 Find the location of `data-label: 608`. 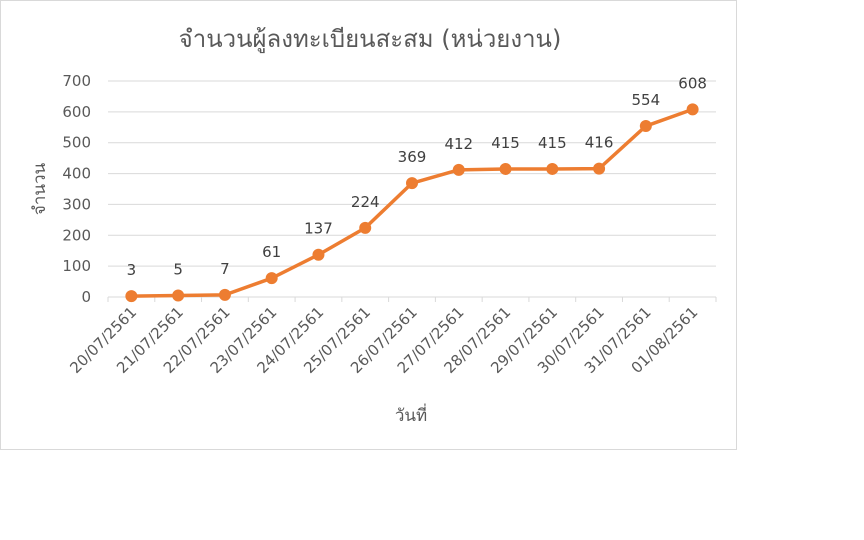

data-label: 608 is located at coordinates (692, 83).